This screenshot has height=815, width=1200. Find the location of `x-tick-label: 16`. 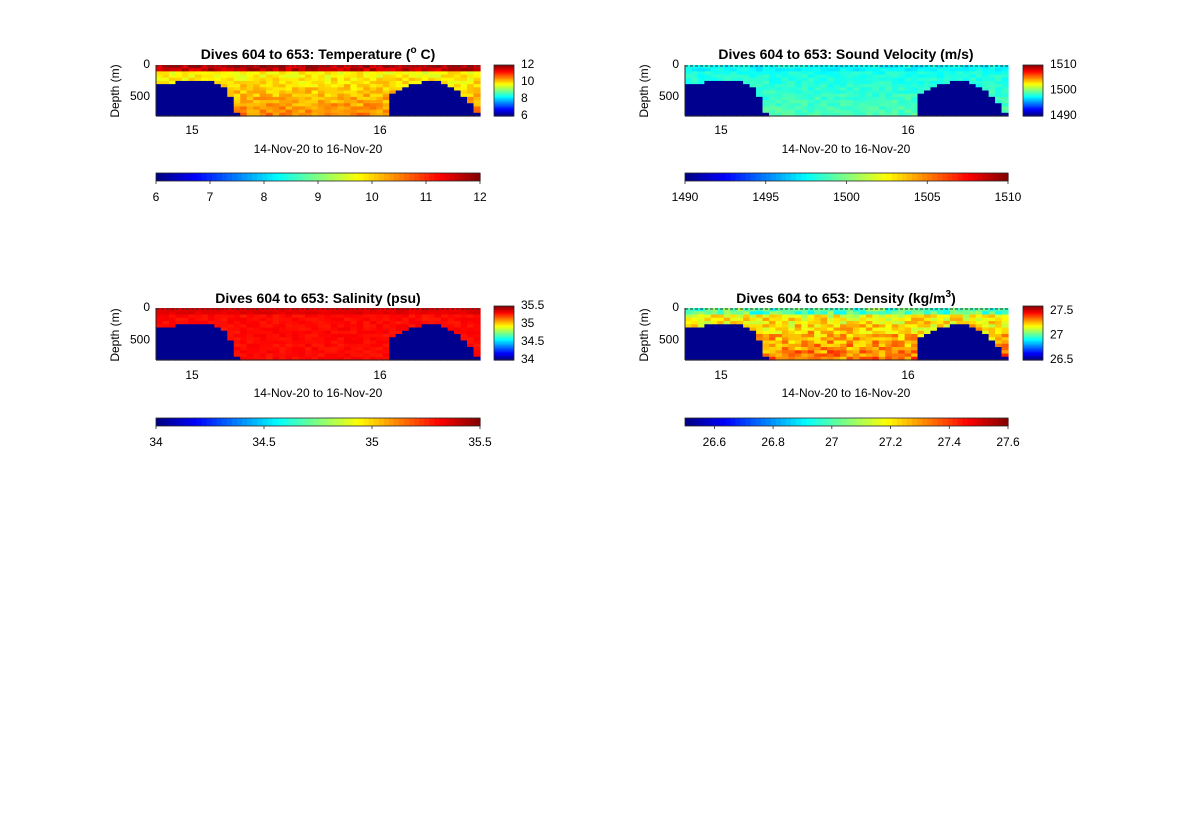

x-tick-label: 16 is located at coordinates (380, 130).